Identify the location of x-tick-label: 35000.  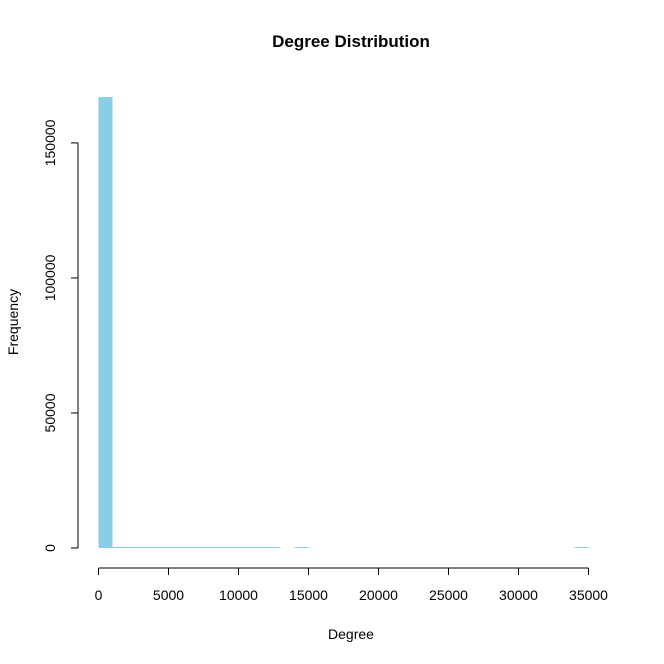
(588, 595).